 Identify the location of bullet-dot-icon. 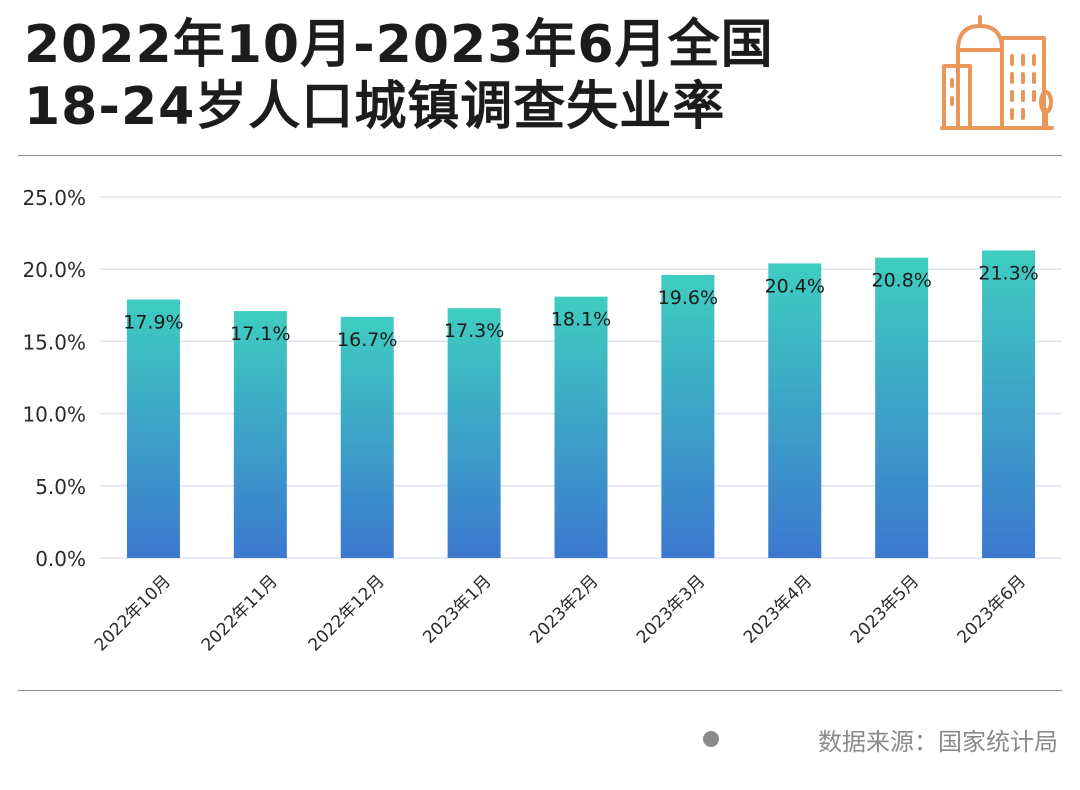
(711, 739).